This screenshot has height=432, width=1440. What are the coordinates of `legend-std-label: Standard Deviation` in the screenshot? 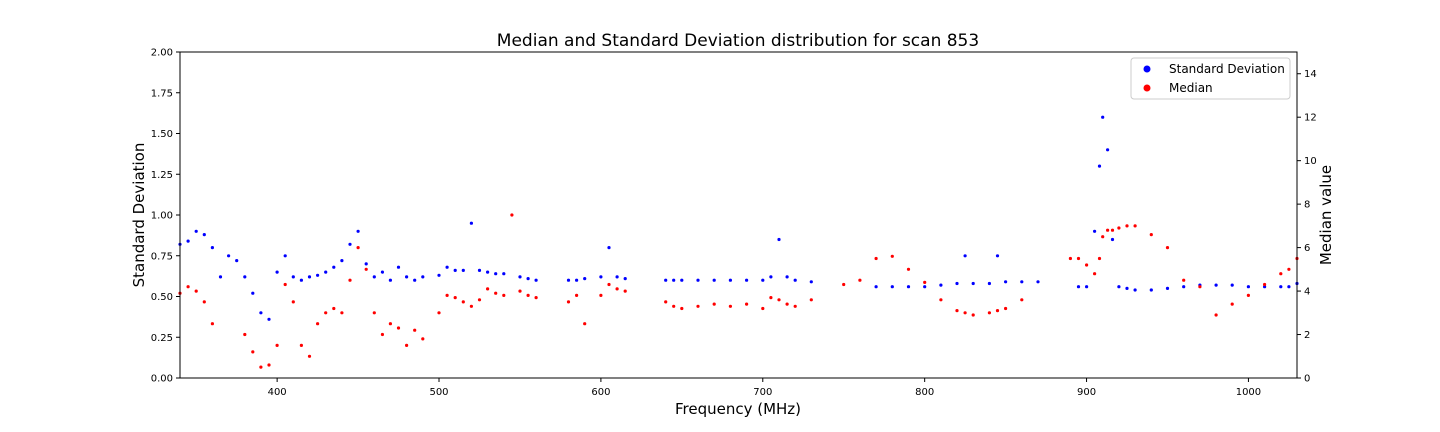 It's located at (1227, 69).